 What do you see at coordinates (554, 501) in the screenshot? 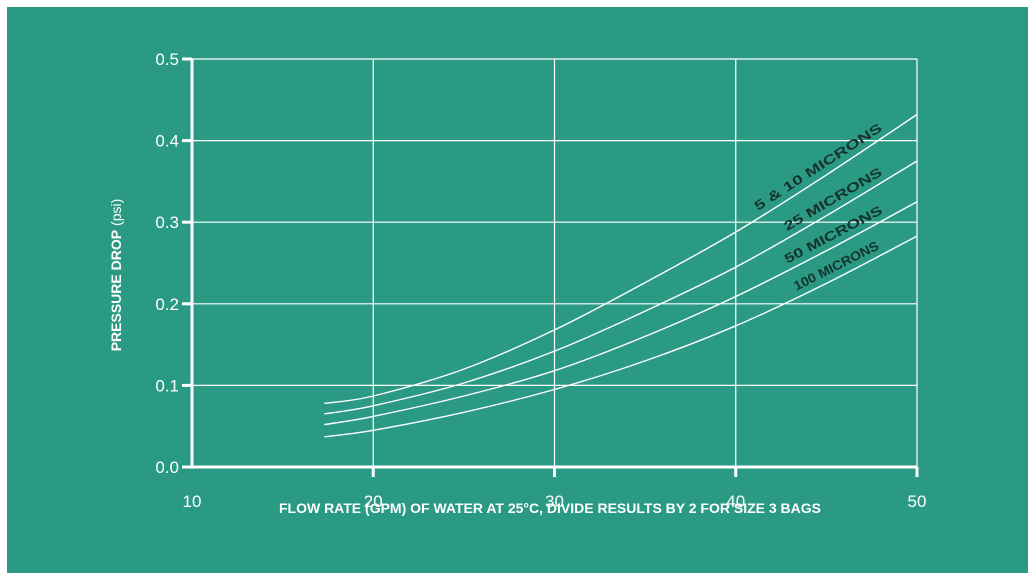
I see `x-tick-label: 30` at bounding box center [554, 501].